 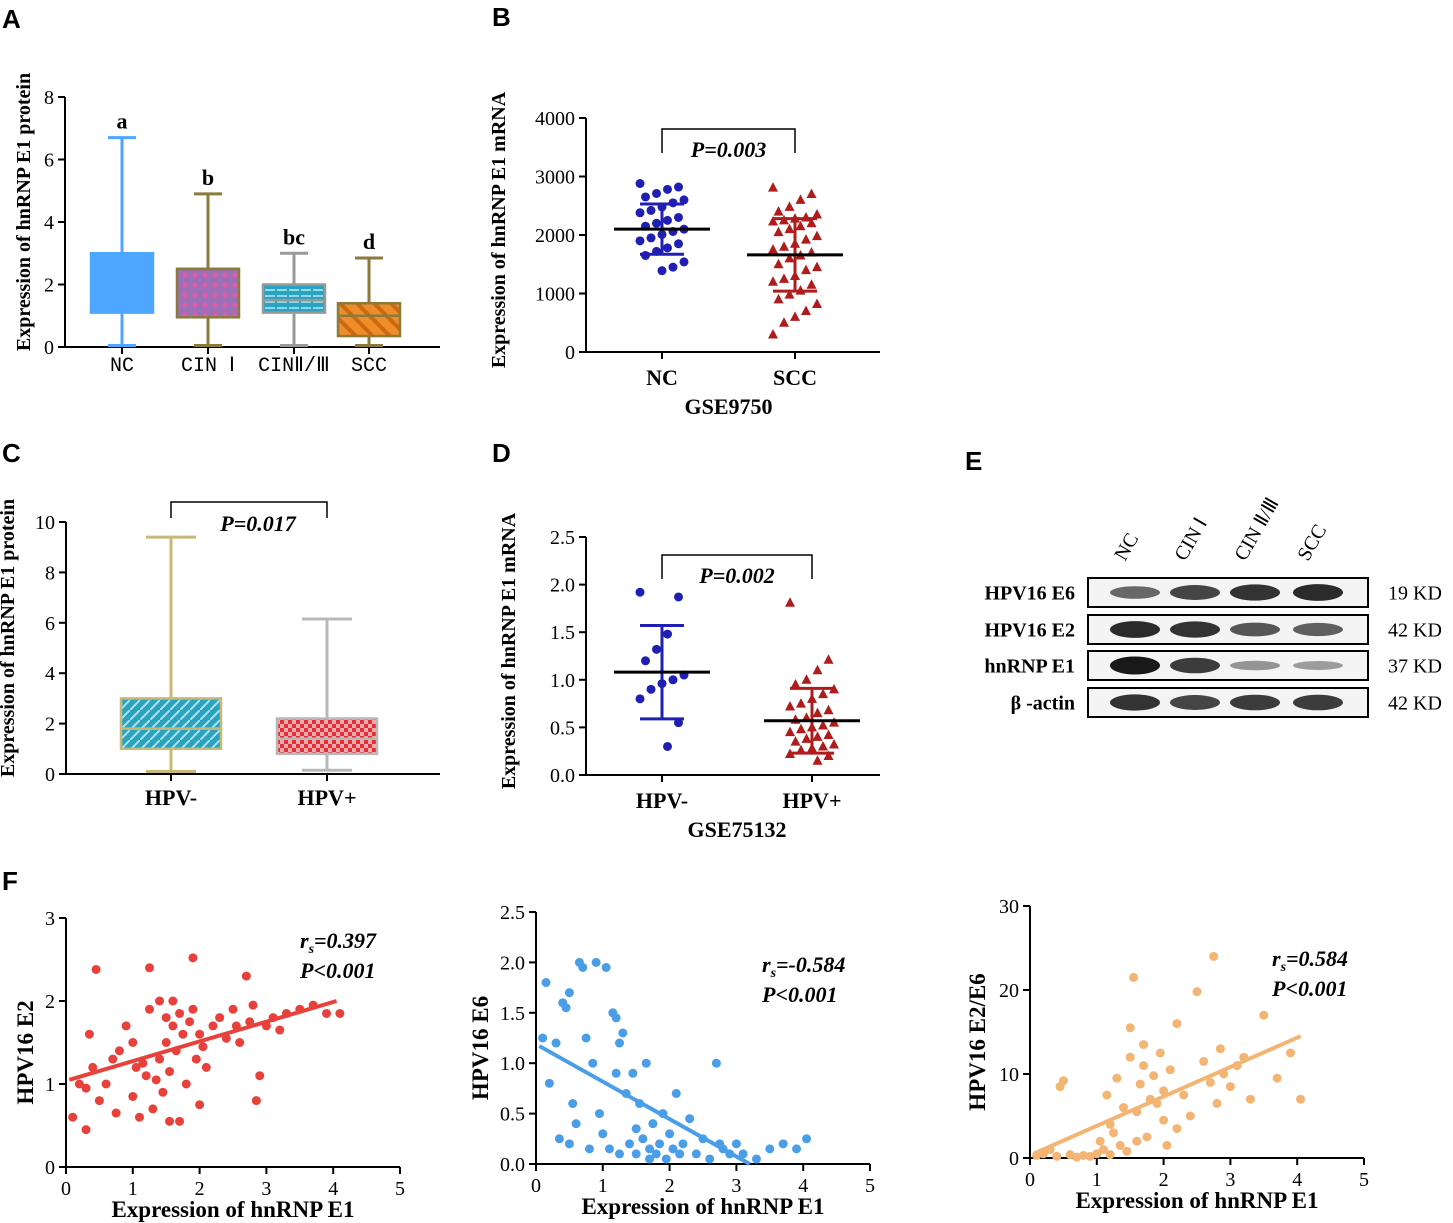 What do you see at coordinates (480, 1048) in the screenshot?
I see `y-axis-title: HPV16 E6` at bounding box center [480, 1048].